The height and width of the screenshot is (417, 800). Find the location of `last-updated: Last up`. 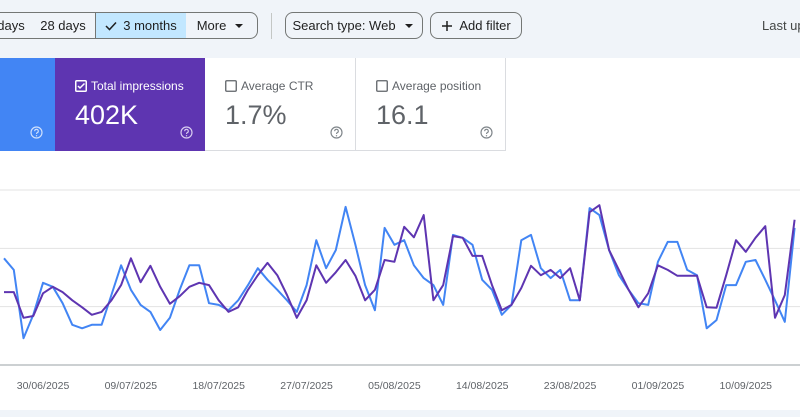

last-updated: Last up is located at coordinates (781, 25).